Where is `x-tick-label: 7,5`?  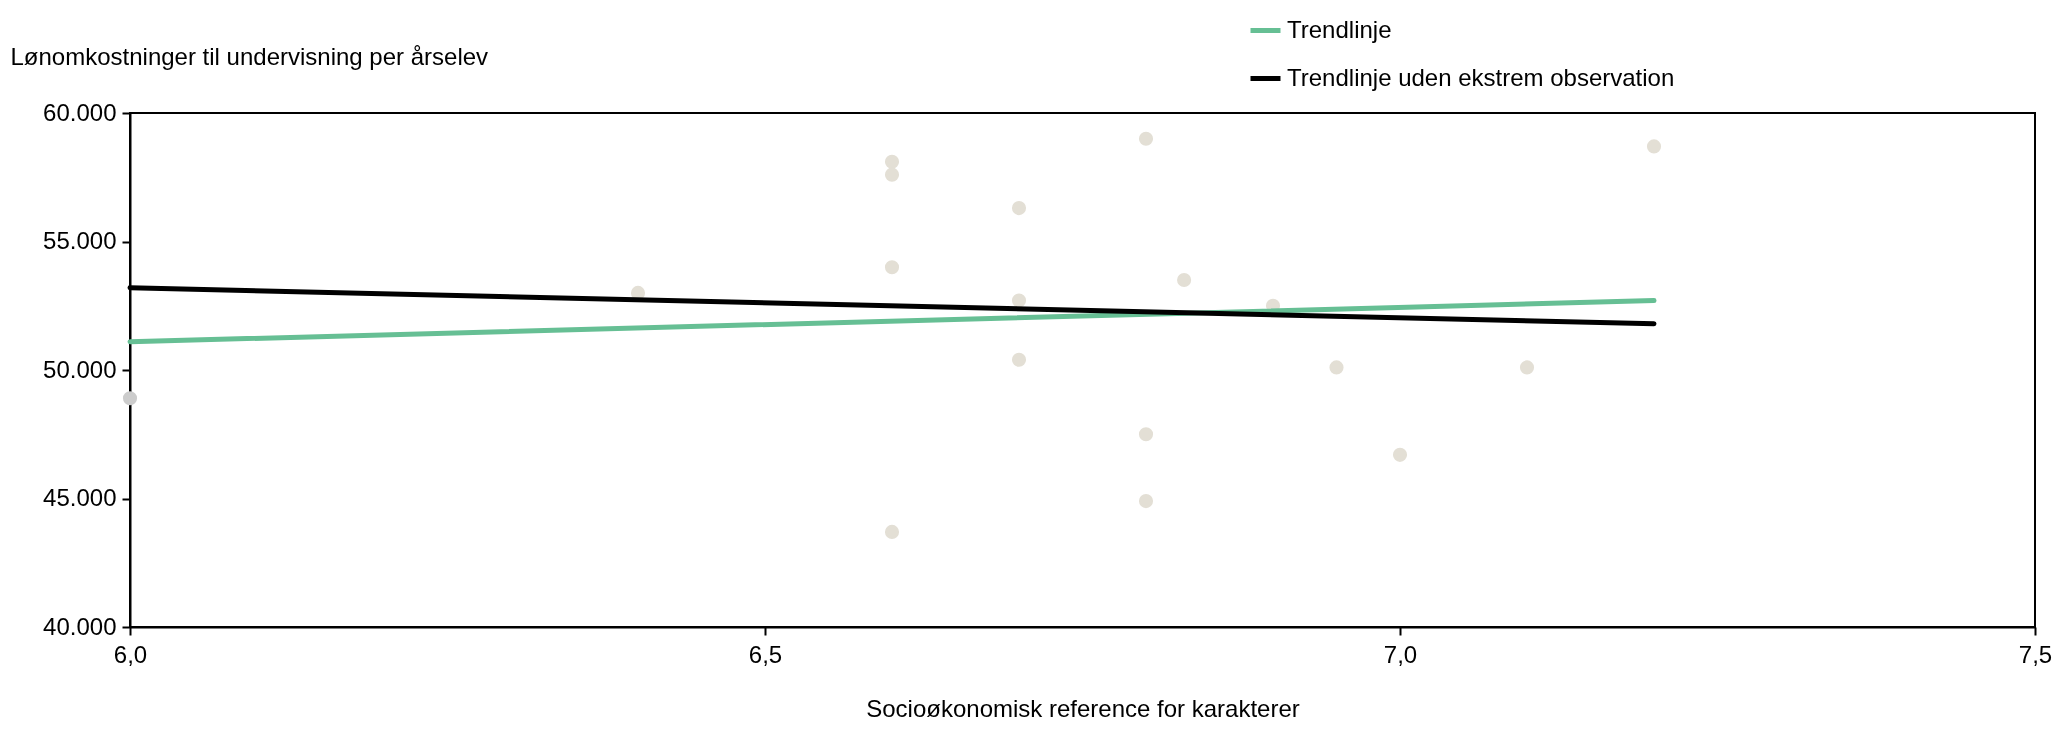 x-tick-label: 7,5 is located at coordinates (2035, 654).